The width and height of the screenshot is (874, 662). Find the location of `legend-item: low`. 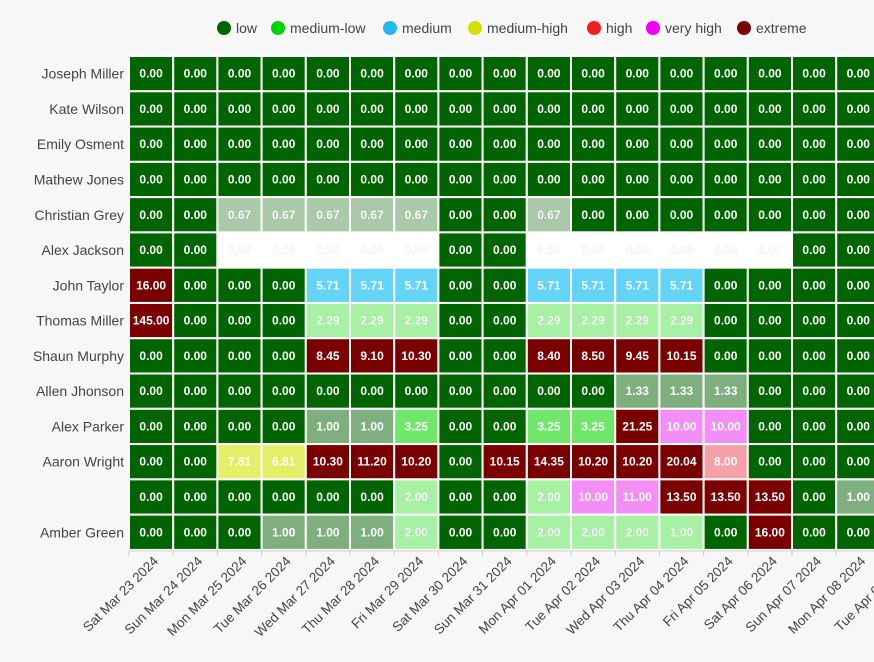

legend-item: low is located at coordinates (237, 28).